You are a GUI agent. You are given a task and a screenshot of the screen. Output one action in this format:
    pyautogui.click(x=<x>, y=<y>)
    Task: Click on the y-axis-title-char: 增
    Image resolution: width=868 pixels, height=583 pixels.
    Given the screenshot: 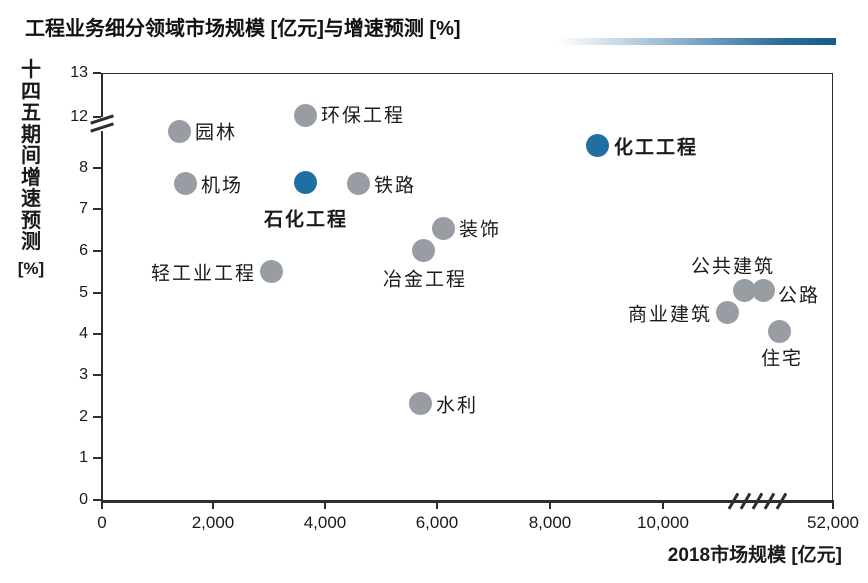 What is the action you would take?
    pyautogui.click(x=31, y=177)
    